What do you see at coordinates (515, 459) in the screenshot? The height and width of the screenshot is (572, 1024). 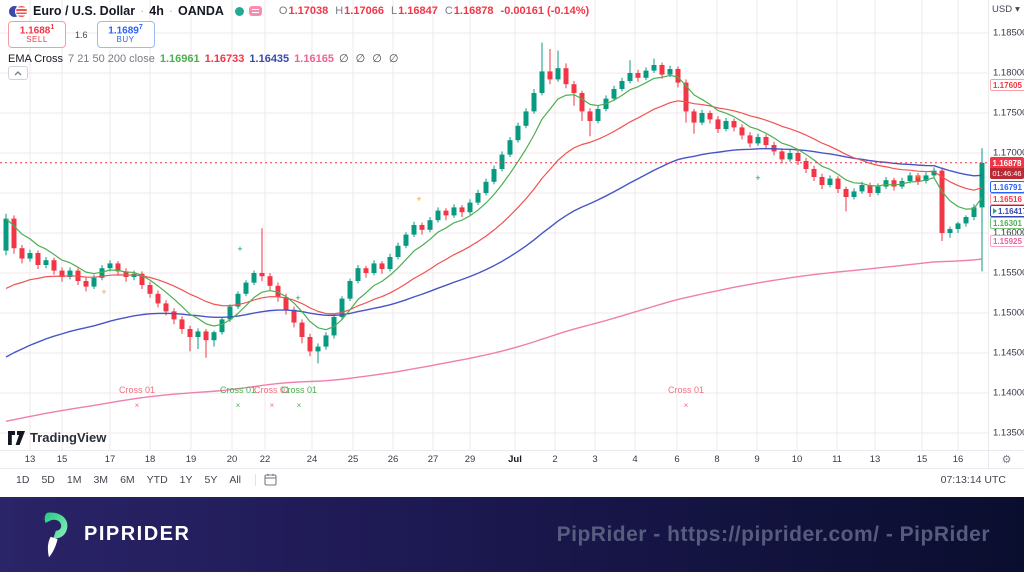 I see `time-tick-label: Jul` at bounding box center [515, 459].